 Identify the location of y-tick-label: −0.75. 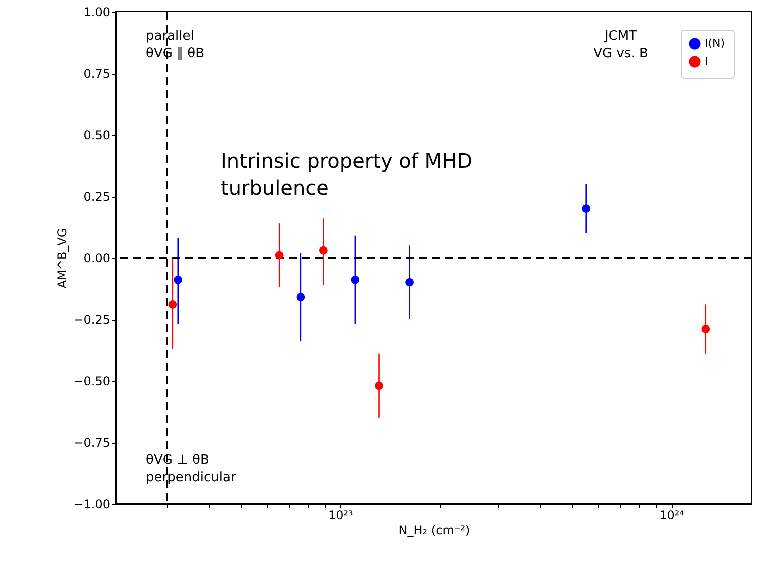
(92, 443).